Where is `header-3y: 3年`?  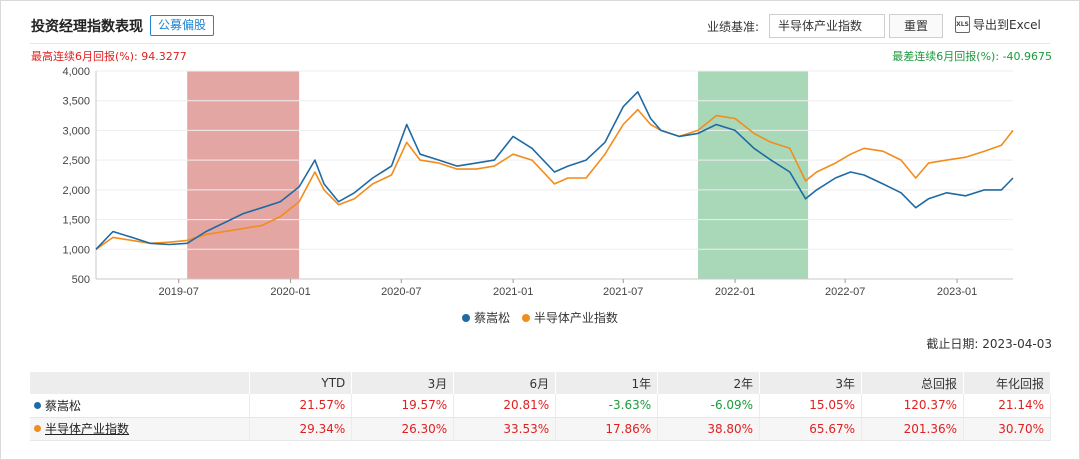 header-3y: 3年 is located at coordinates (811, 383).